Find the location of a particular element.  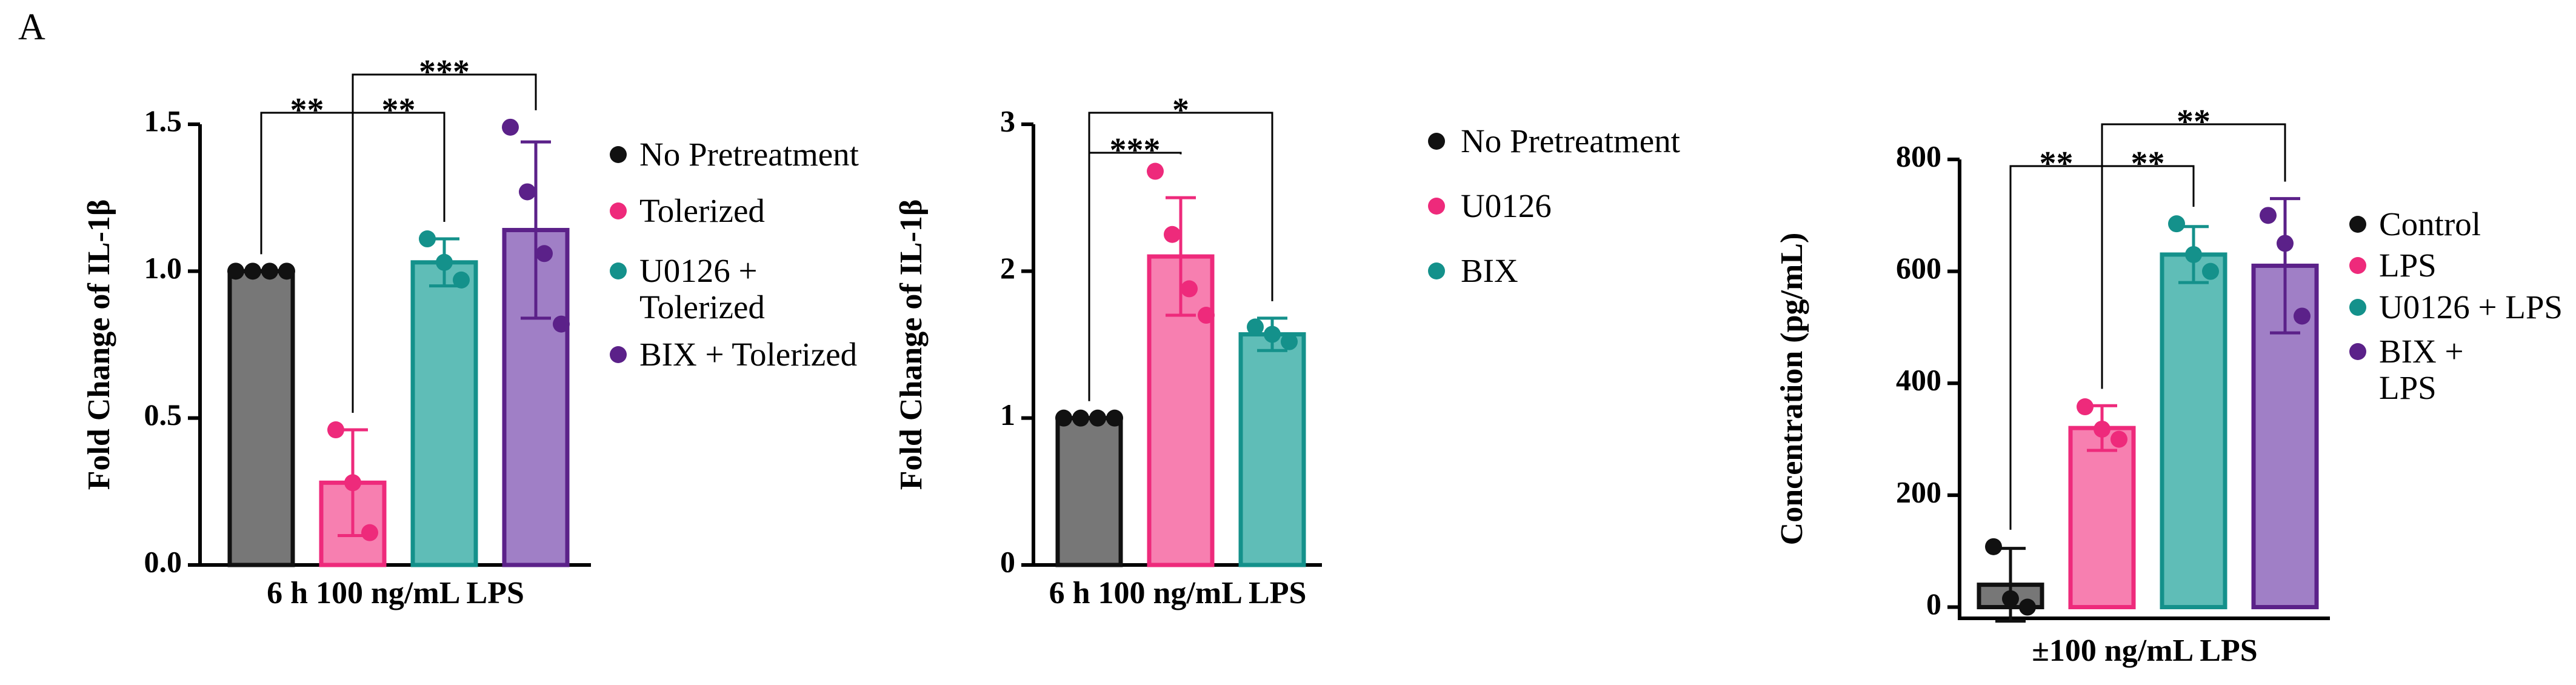

legend-label: U0126 + LPS is located at coordinates (2471, 308).